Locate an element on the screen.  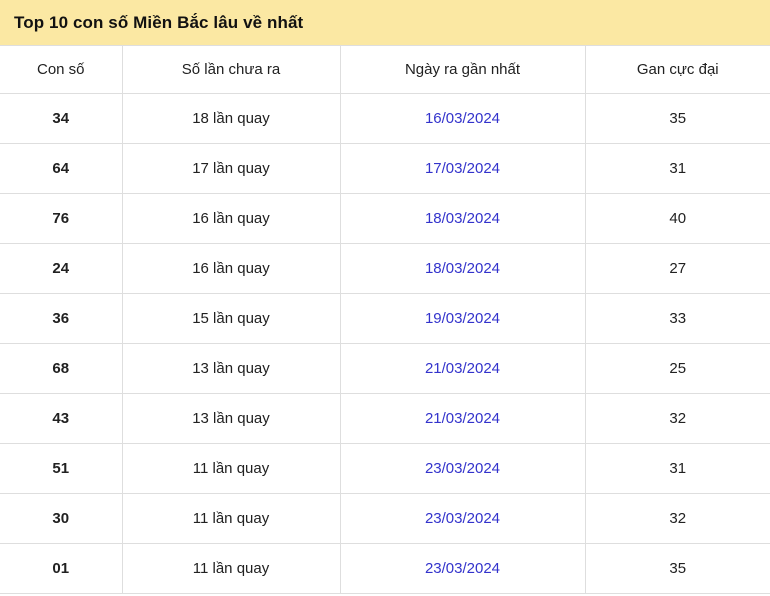
cell-last-date: 17/03/2024 is located at coordinates (463, 168).